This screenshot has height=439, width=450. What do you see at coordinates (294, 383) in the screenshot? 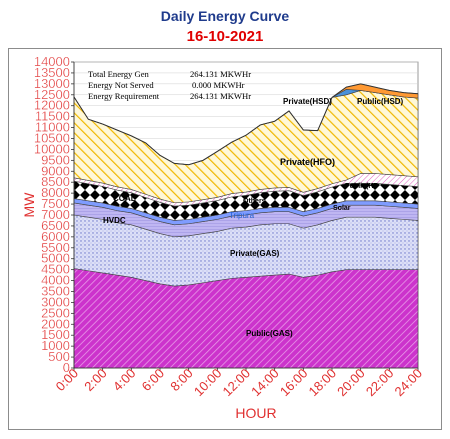
I see `x-tick-label: 16:00` at bounding box center [294, 383].